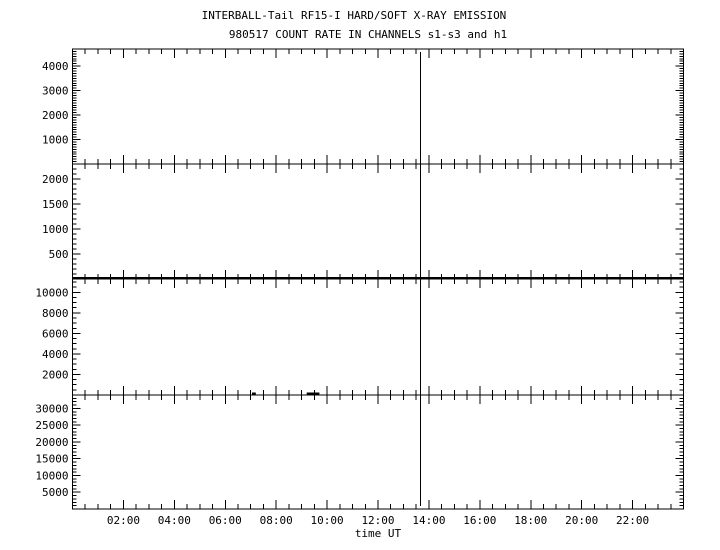 Image resolution: width=720 pixels, height=550 pixels. Describe the element at coordinates (174, 520) in the screenshot. I see `x-tick-label: 04:00` at that location.